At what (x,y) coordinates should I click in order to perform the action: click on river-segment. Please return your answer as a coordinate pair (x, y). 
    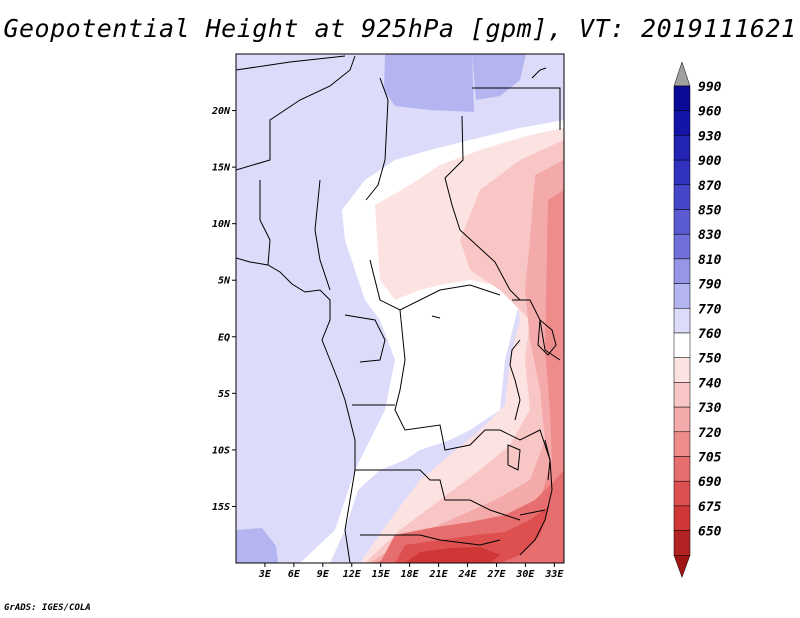
    Looking at the image, I should click on (532, 512).